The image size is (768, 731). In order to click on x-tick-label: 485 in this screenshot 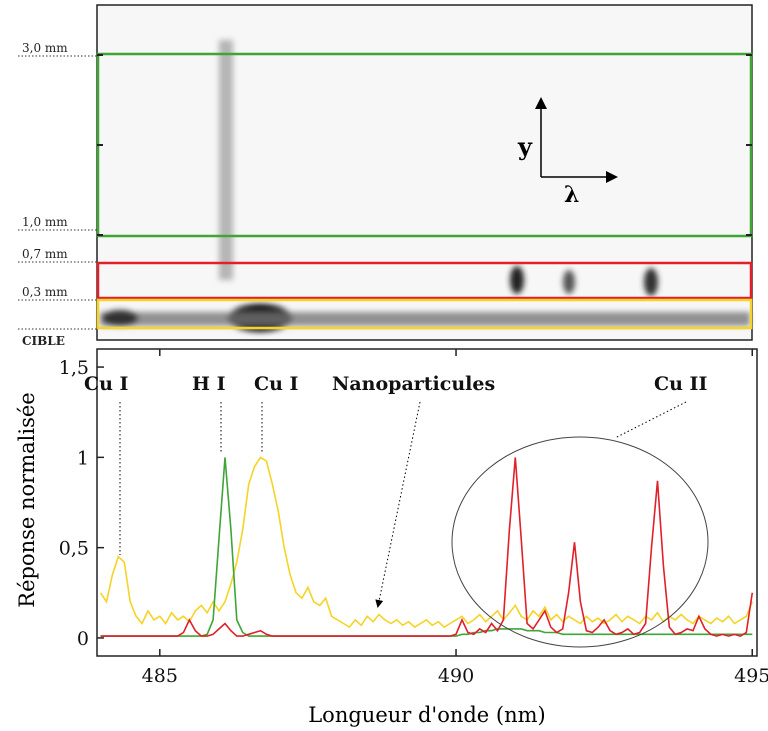, I will do `click(160, 676)`.